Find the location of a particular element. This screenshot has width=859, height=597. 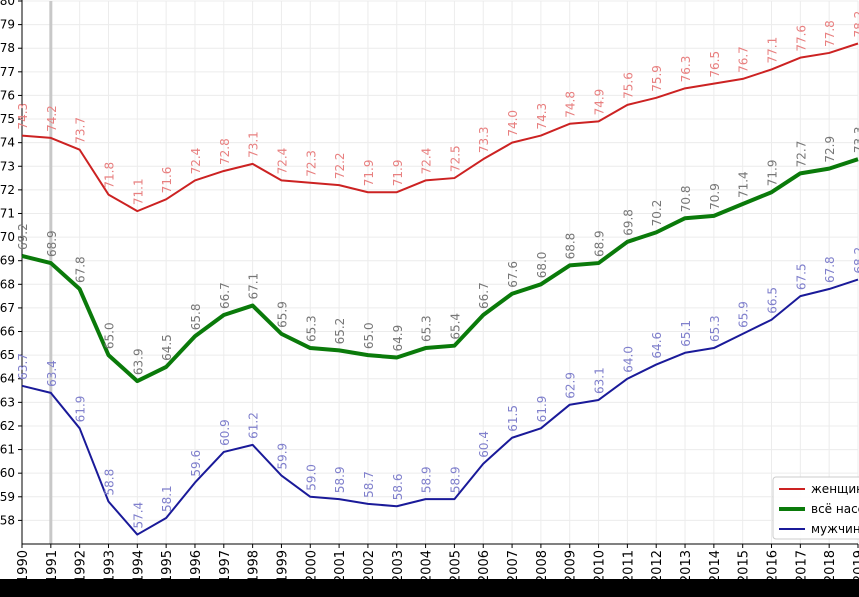

data-label: 61.9 is located at coordinates (81, 409).